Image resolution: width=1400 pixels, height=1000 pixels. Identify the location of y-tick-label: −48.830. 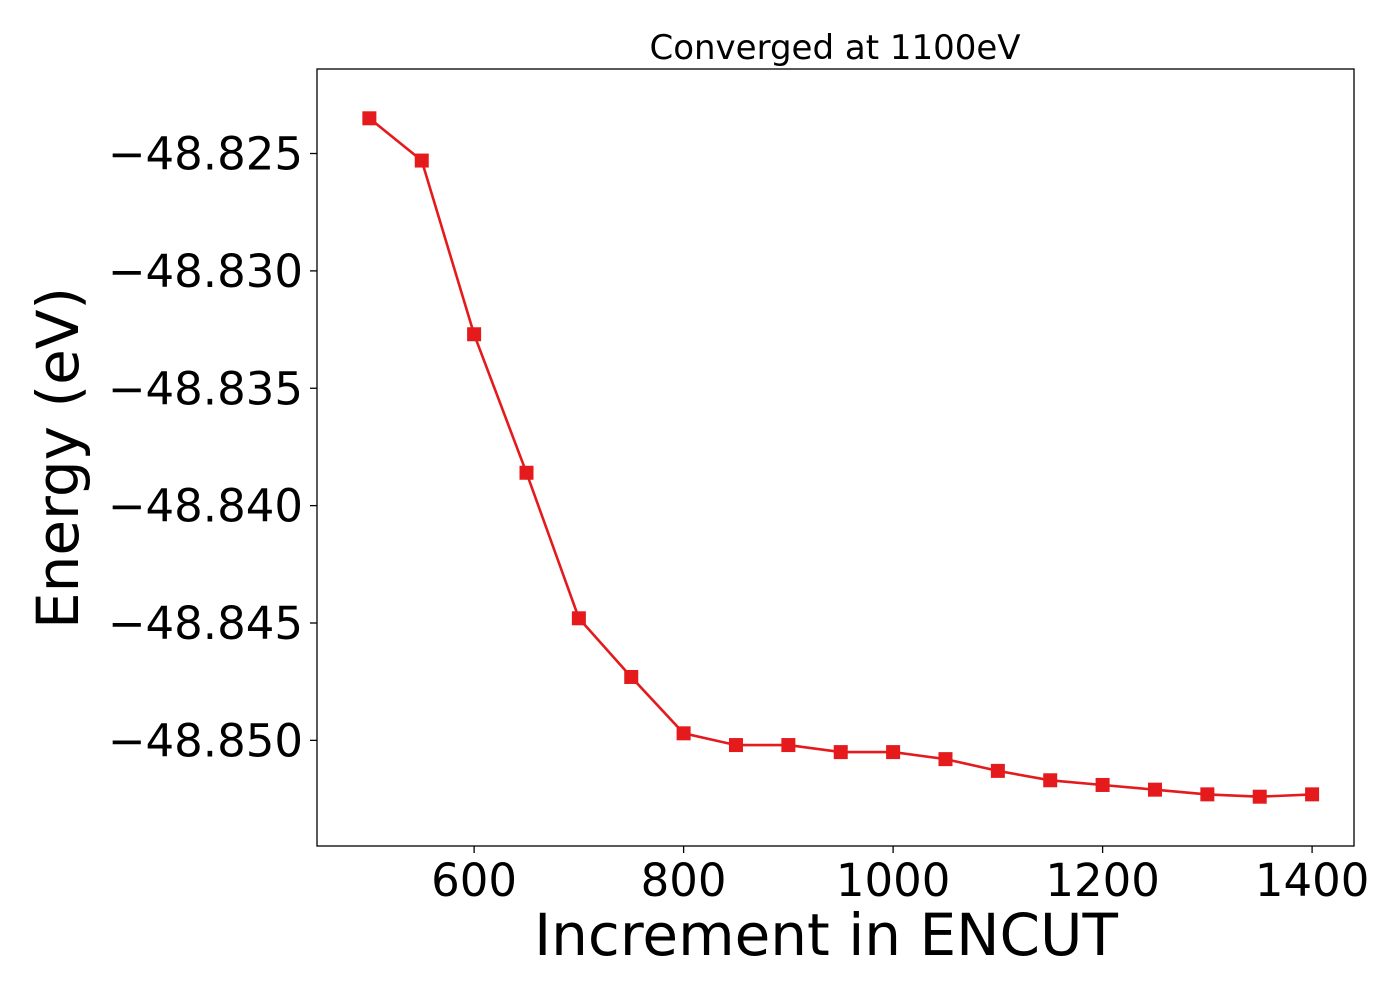
(205, 271).